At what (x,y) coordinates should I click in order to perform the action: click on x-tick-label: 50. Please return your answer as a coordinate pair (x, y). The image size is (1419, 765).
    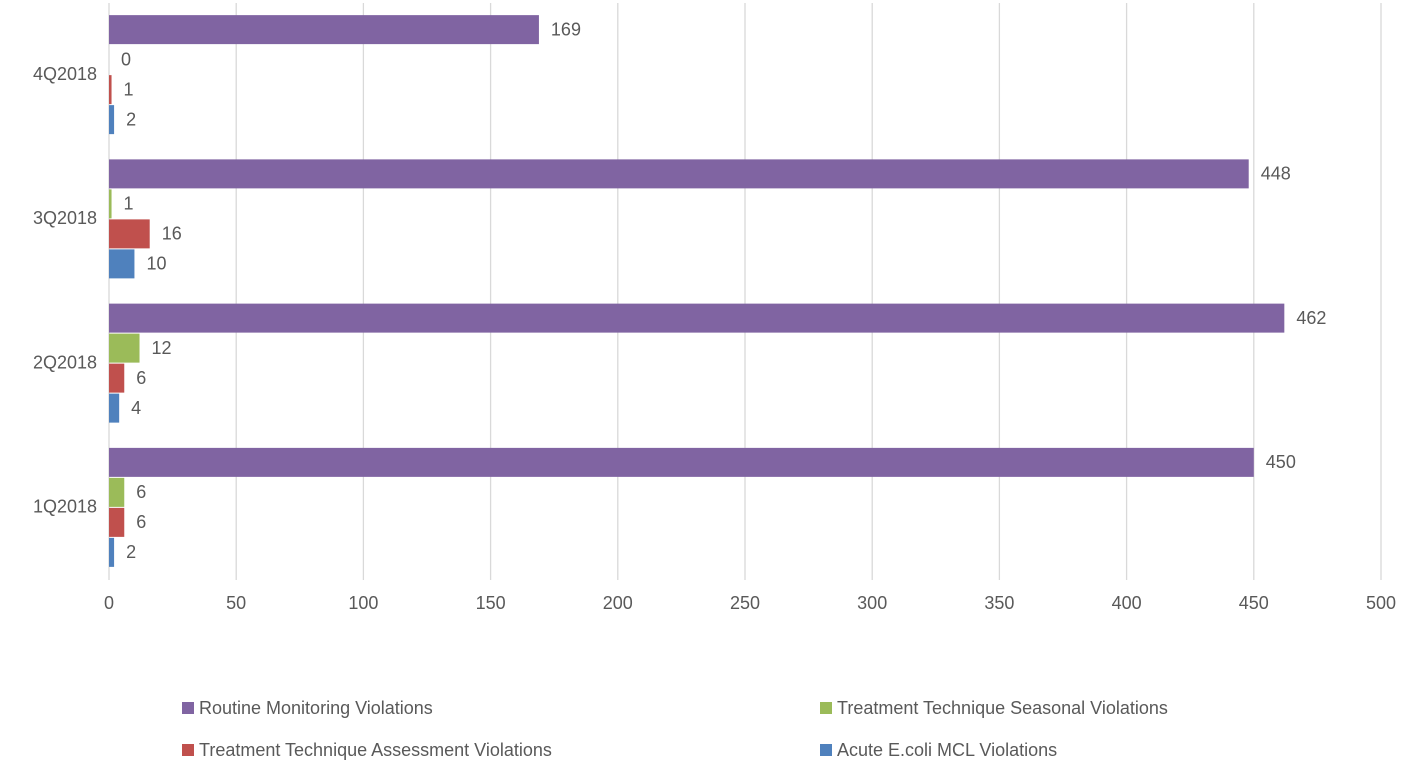
    Looking at the image, I should click on (236, 603).